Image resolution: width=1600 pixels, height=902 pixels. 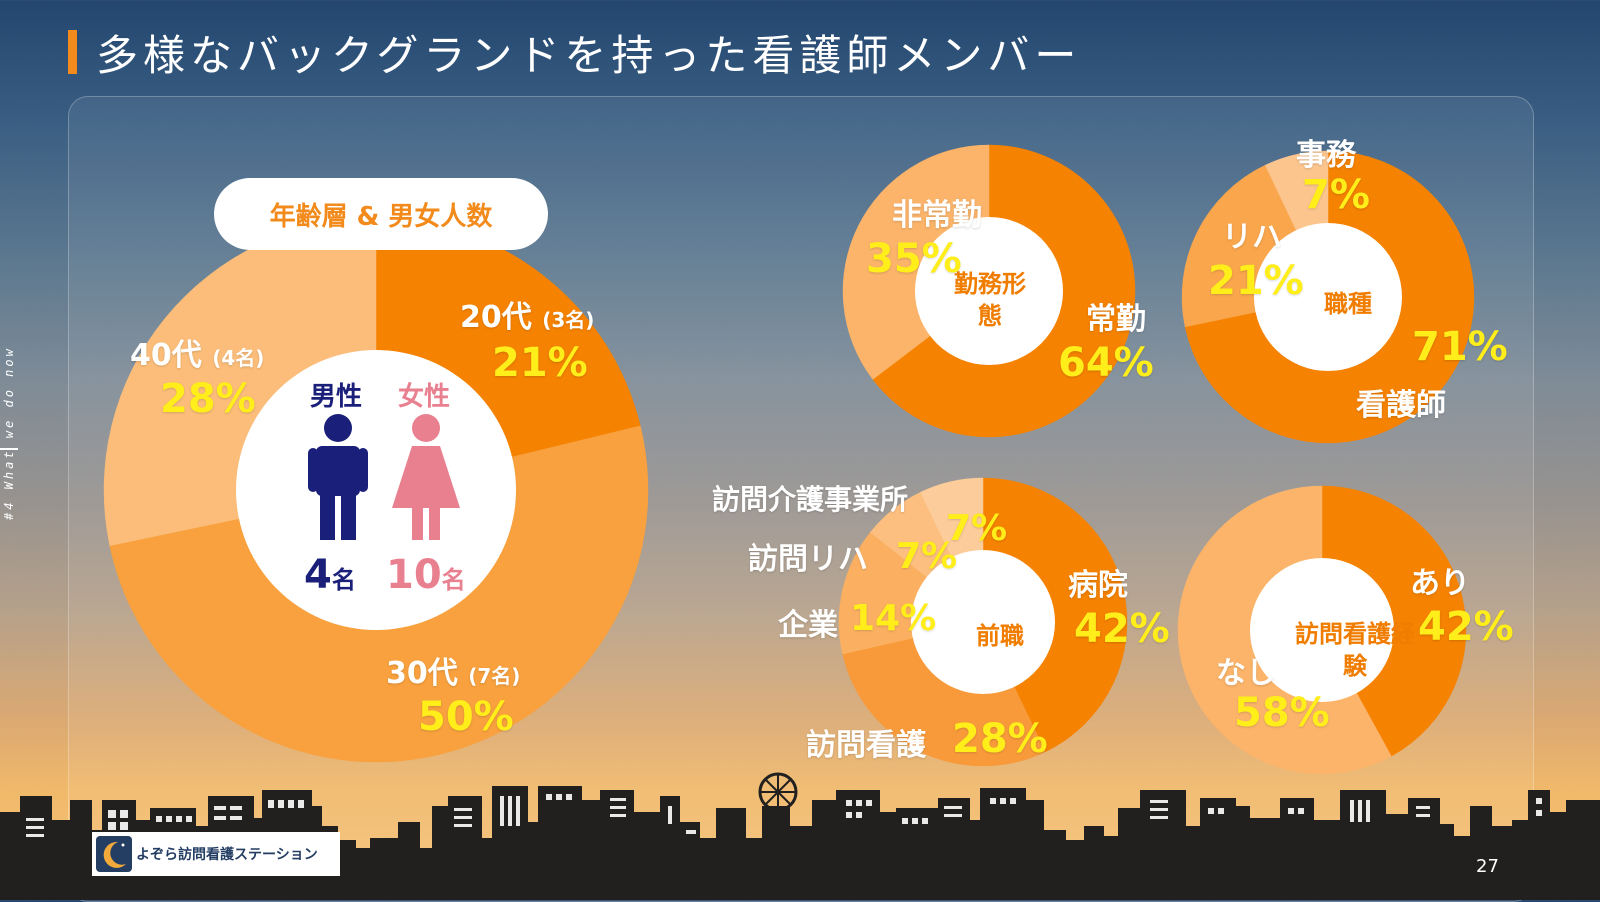 I want to click on experience-yes-pct: 42%, so click(x=1466, y=627).